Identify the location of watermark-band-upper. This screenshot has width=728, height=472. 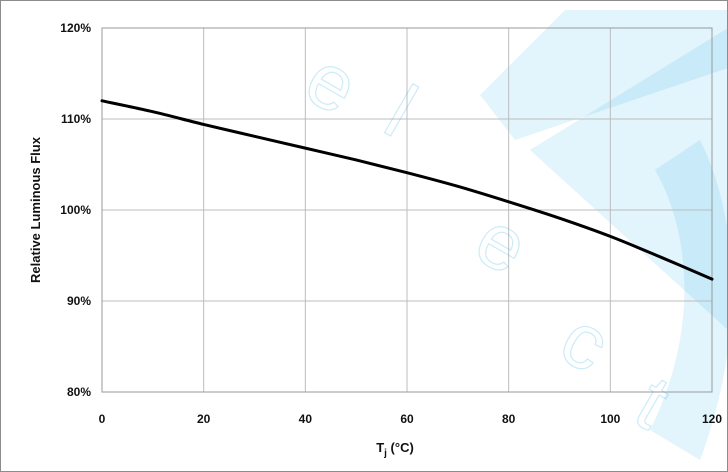
(604, 75).